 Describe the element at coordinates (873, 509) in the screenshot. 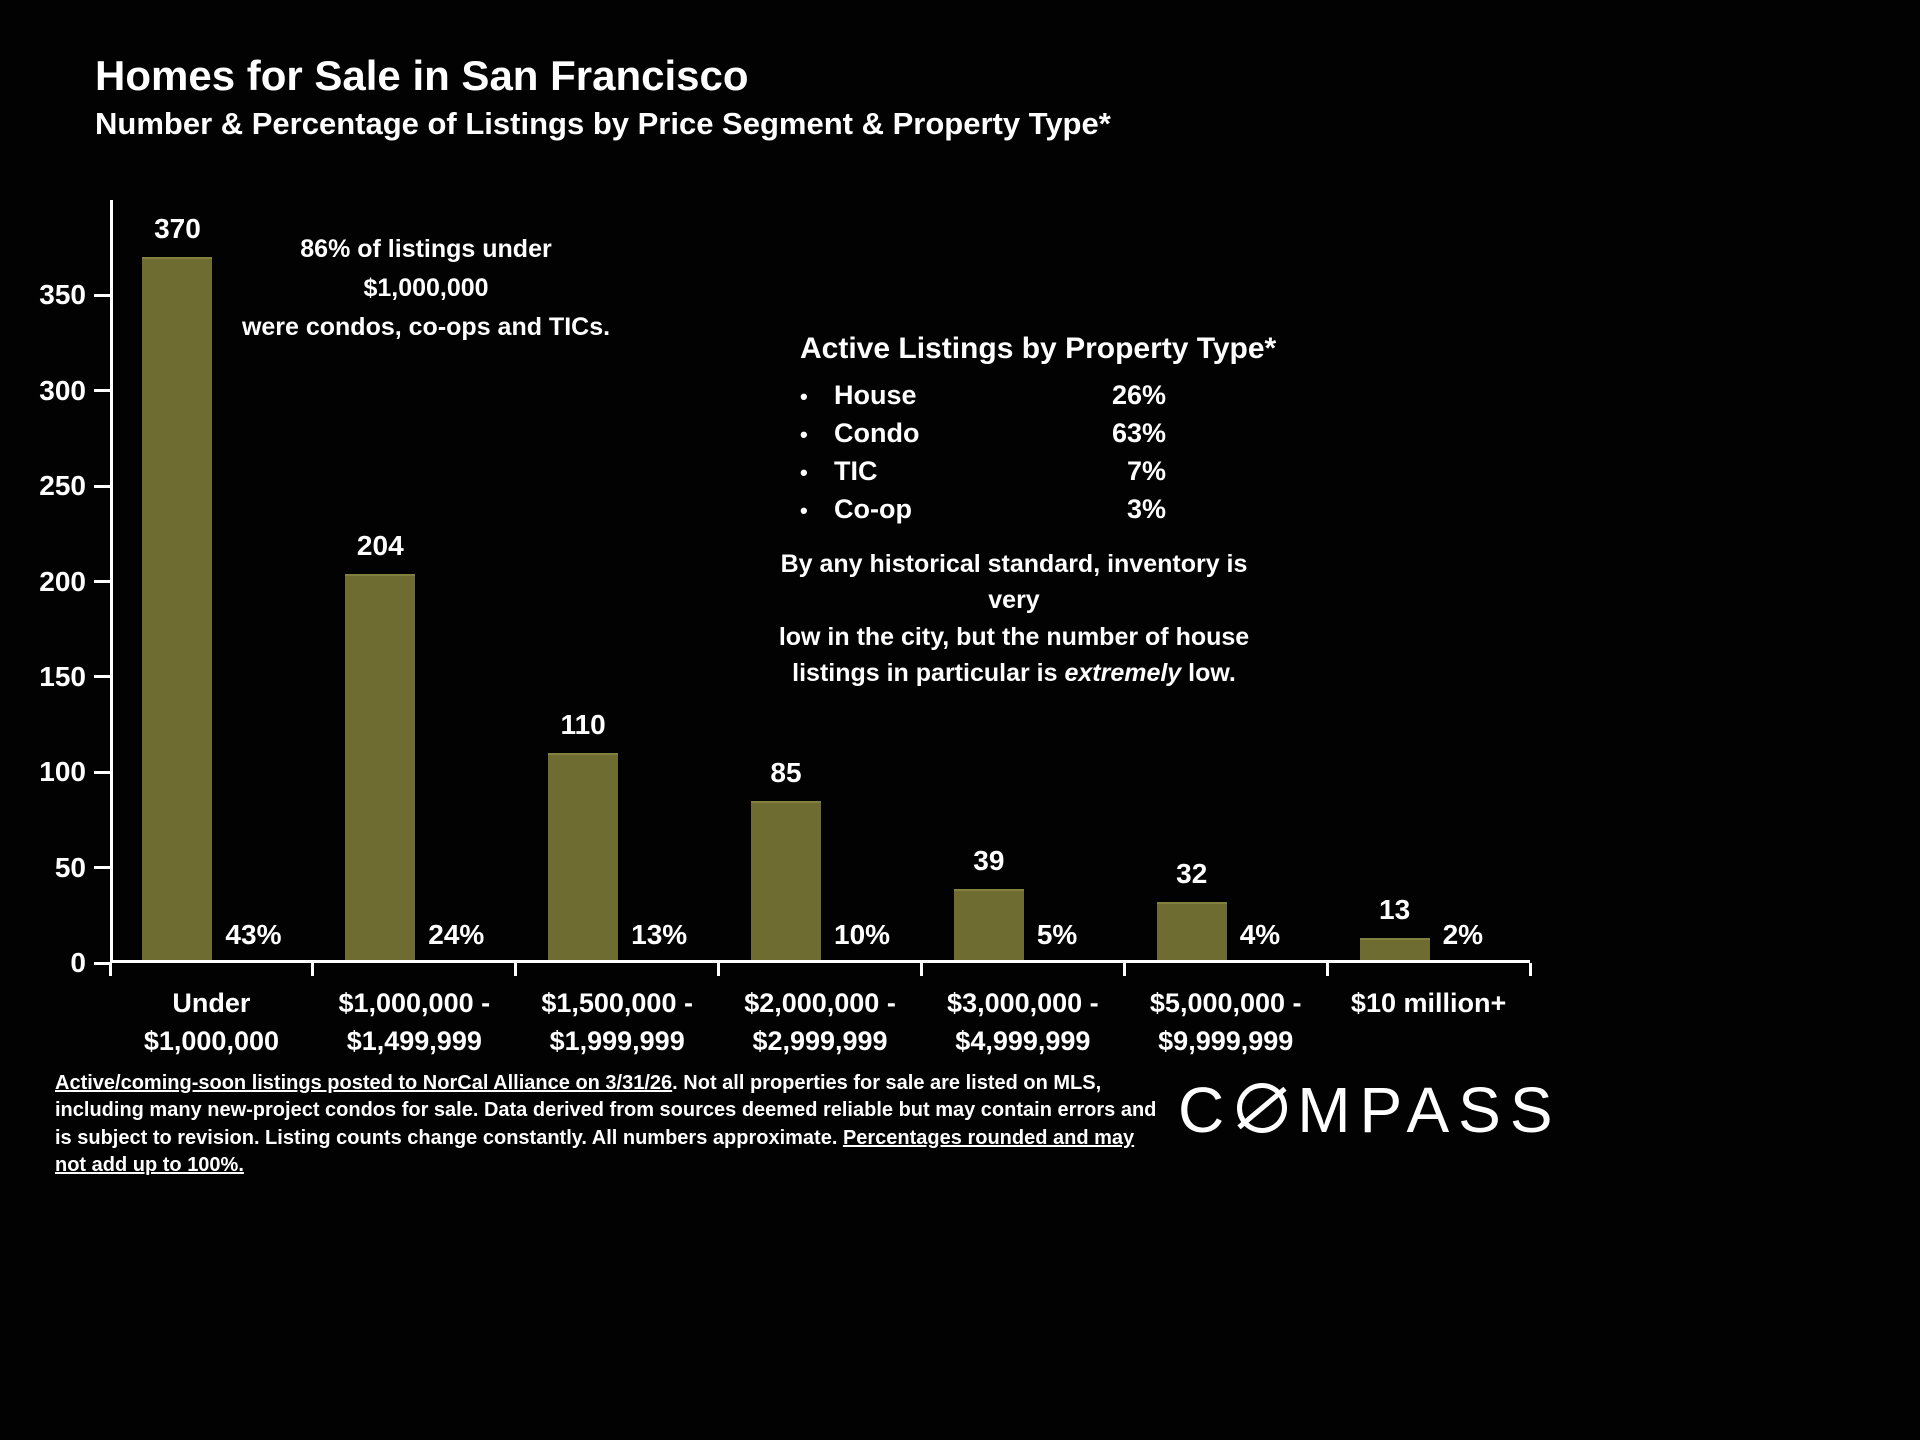

I see `property-type-label: Co-op` at that location.